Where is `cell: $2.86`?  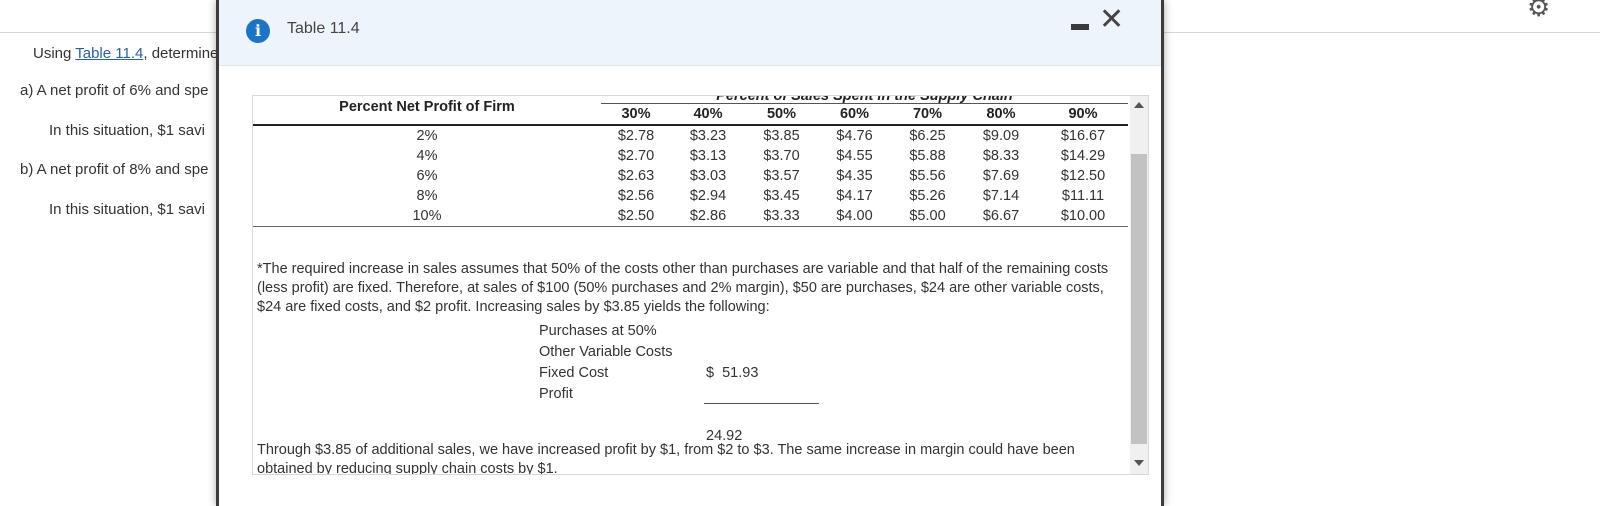
cell: $2.86 is located at coordinates (708, 216).